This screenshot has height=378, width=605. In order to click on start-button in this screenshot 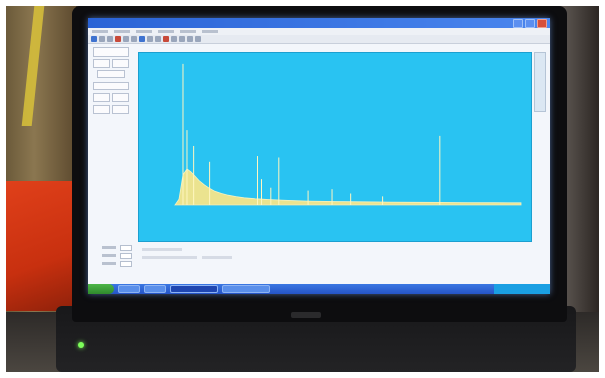, I will do `click(101, 289)`.